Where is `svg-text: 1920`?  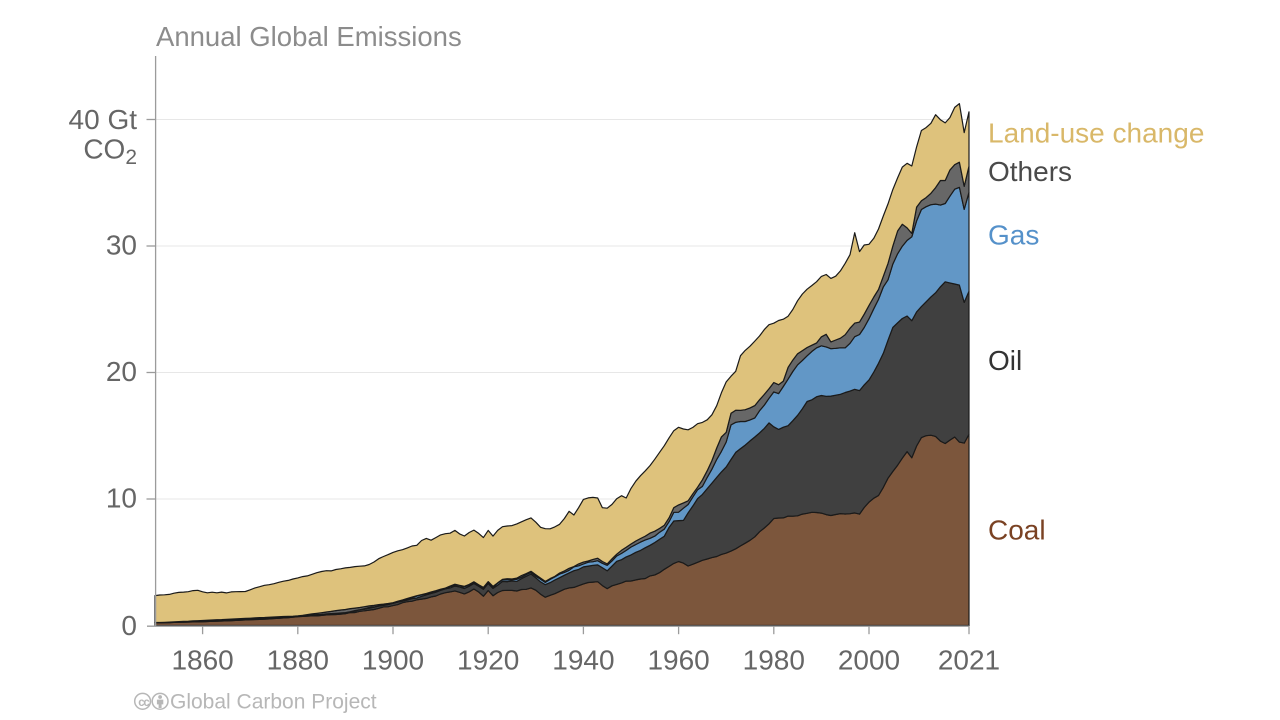
svg-text: 1920 is located at coordinates (488, 659).